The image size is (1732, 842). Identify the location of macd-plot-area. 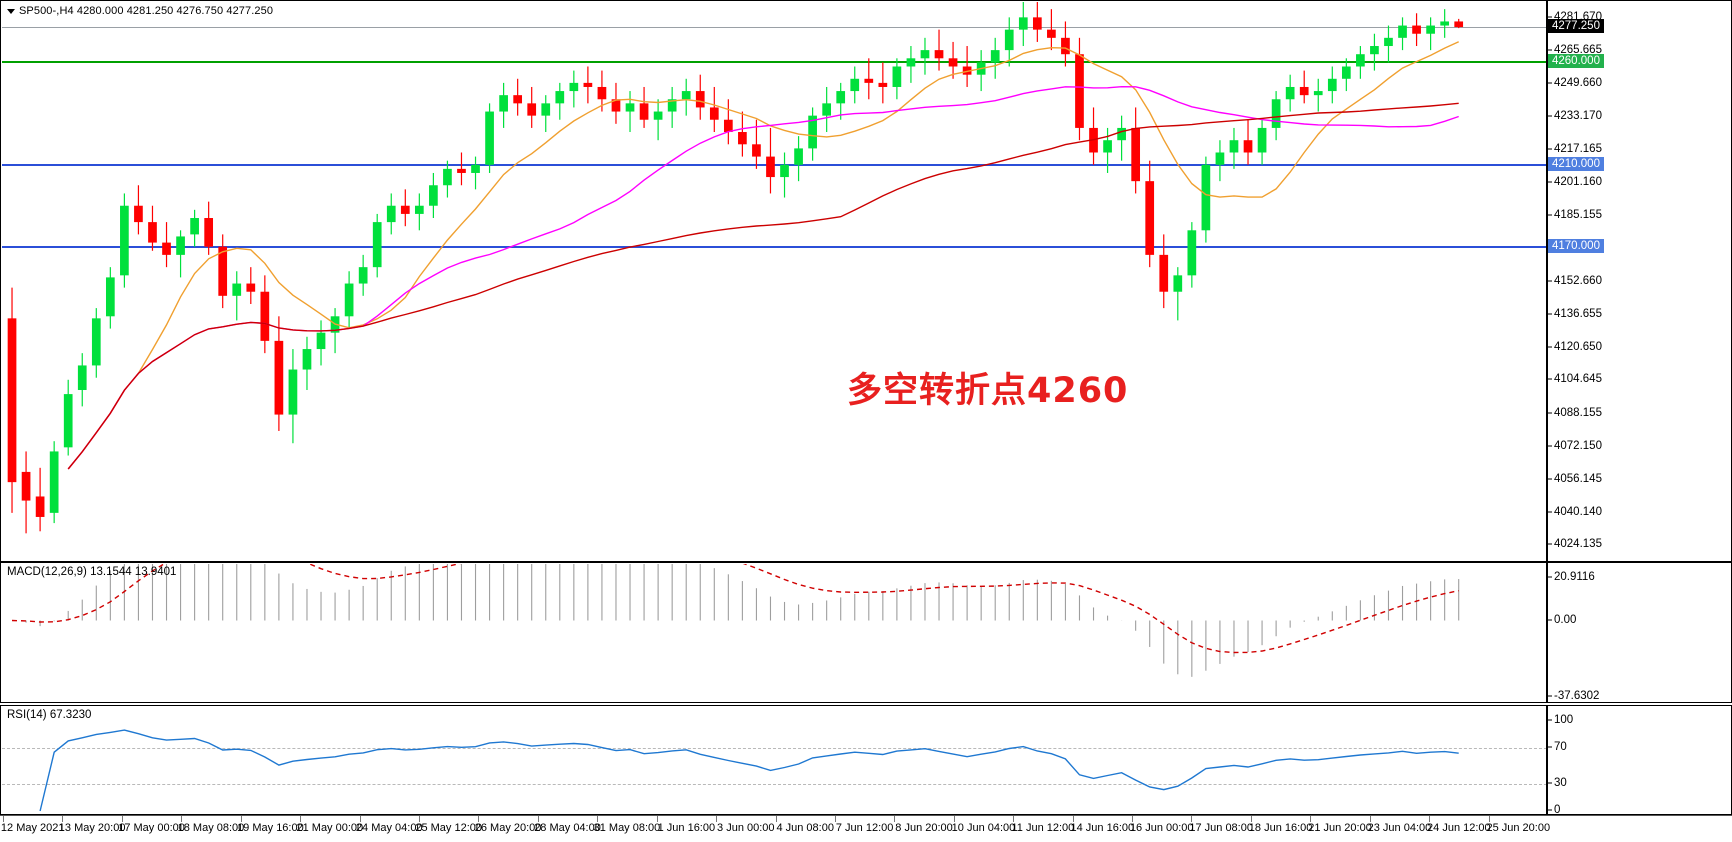
(774, 632).